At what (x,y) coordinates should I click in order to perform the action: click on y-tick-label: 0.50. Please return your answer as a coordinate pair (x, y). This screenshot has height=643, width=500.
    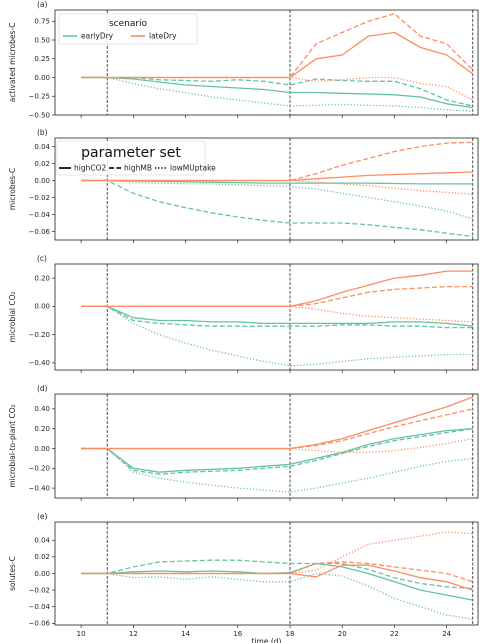
    Looking at the image, I should click on (42, 40).